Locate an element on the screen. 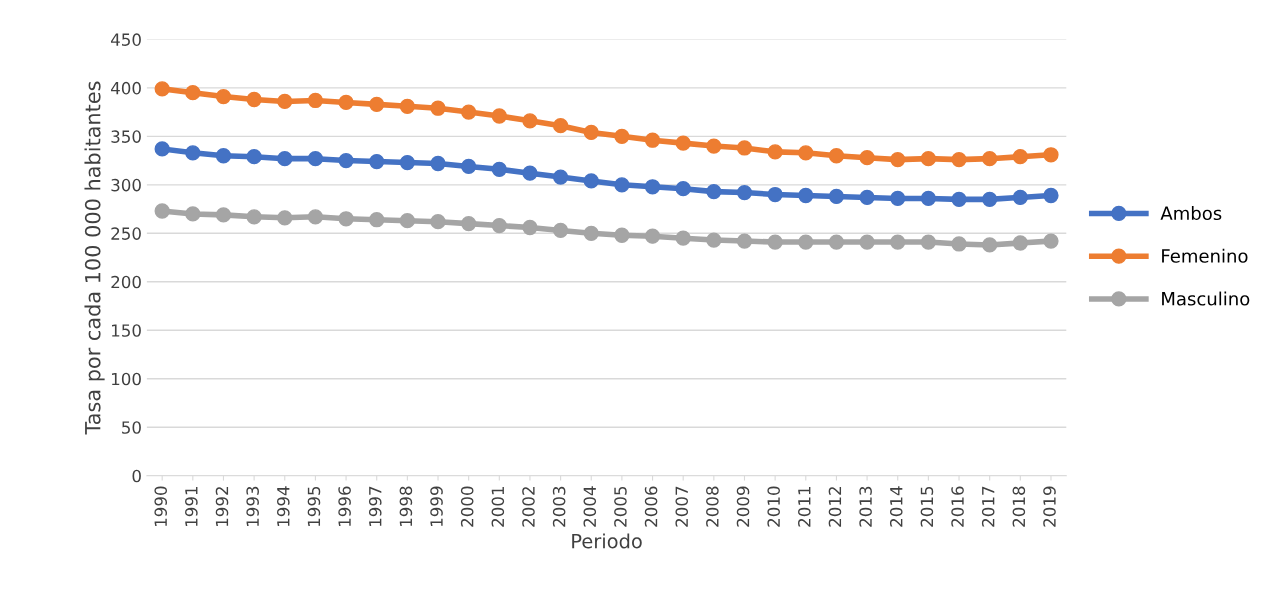  x-tick-label: 1992 is located at coordinates (222, 507).